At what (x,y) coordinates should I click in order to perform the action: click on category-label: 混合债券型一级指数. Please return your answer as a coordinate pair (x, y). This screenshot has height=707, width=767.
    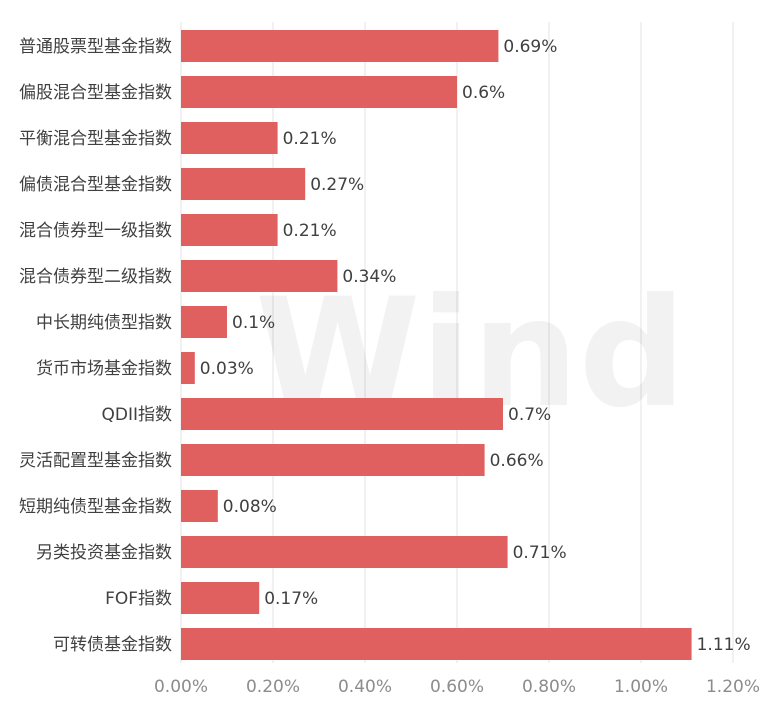
    Looking at the image, I should click on (95, 231).